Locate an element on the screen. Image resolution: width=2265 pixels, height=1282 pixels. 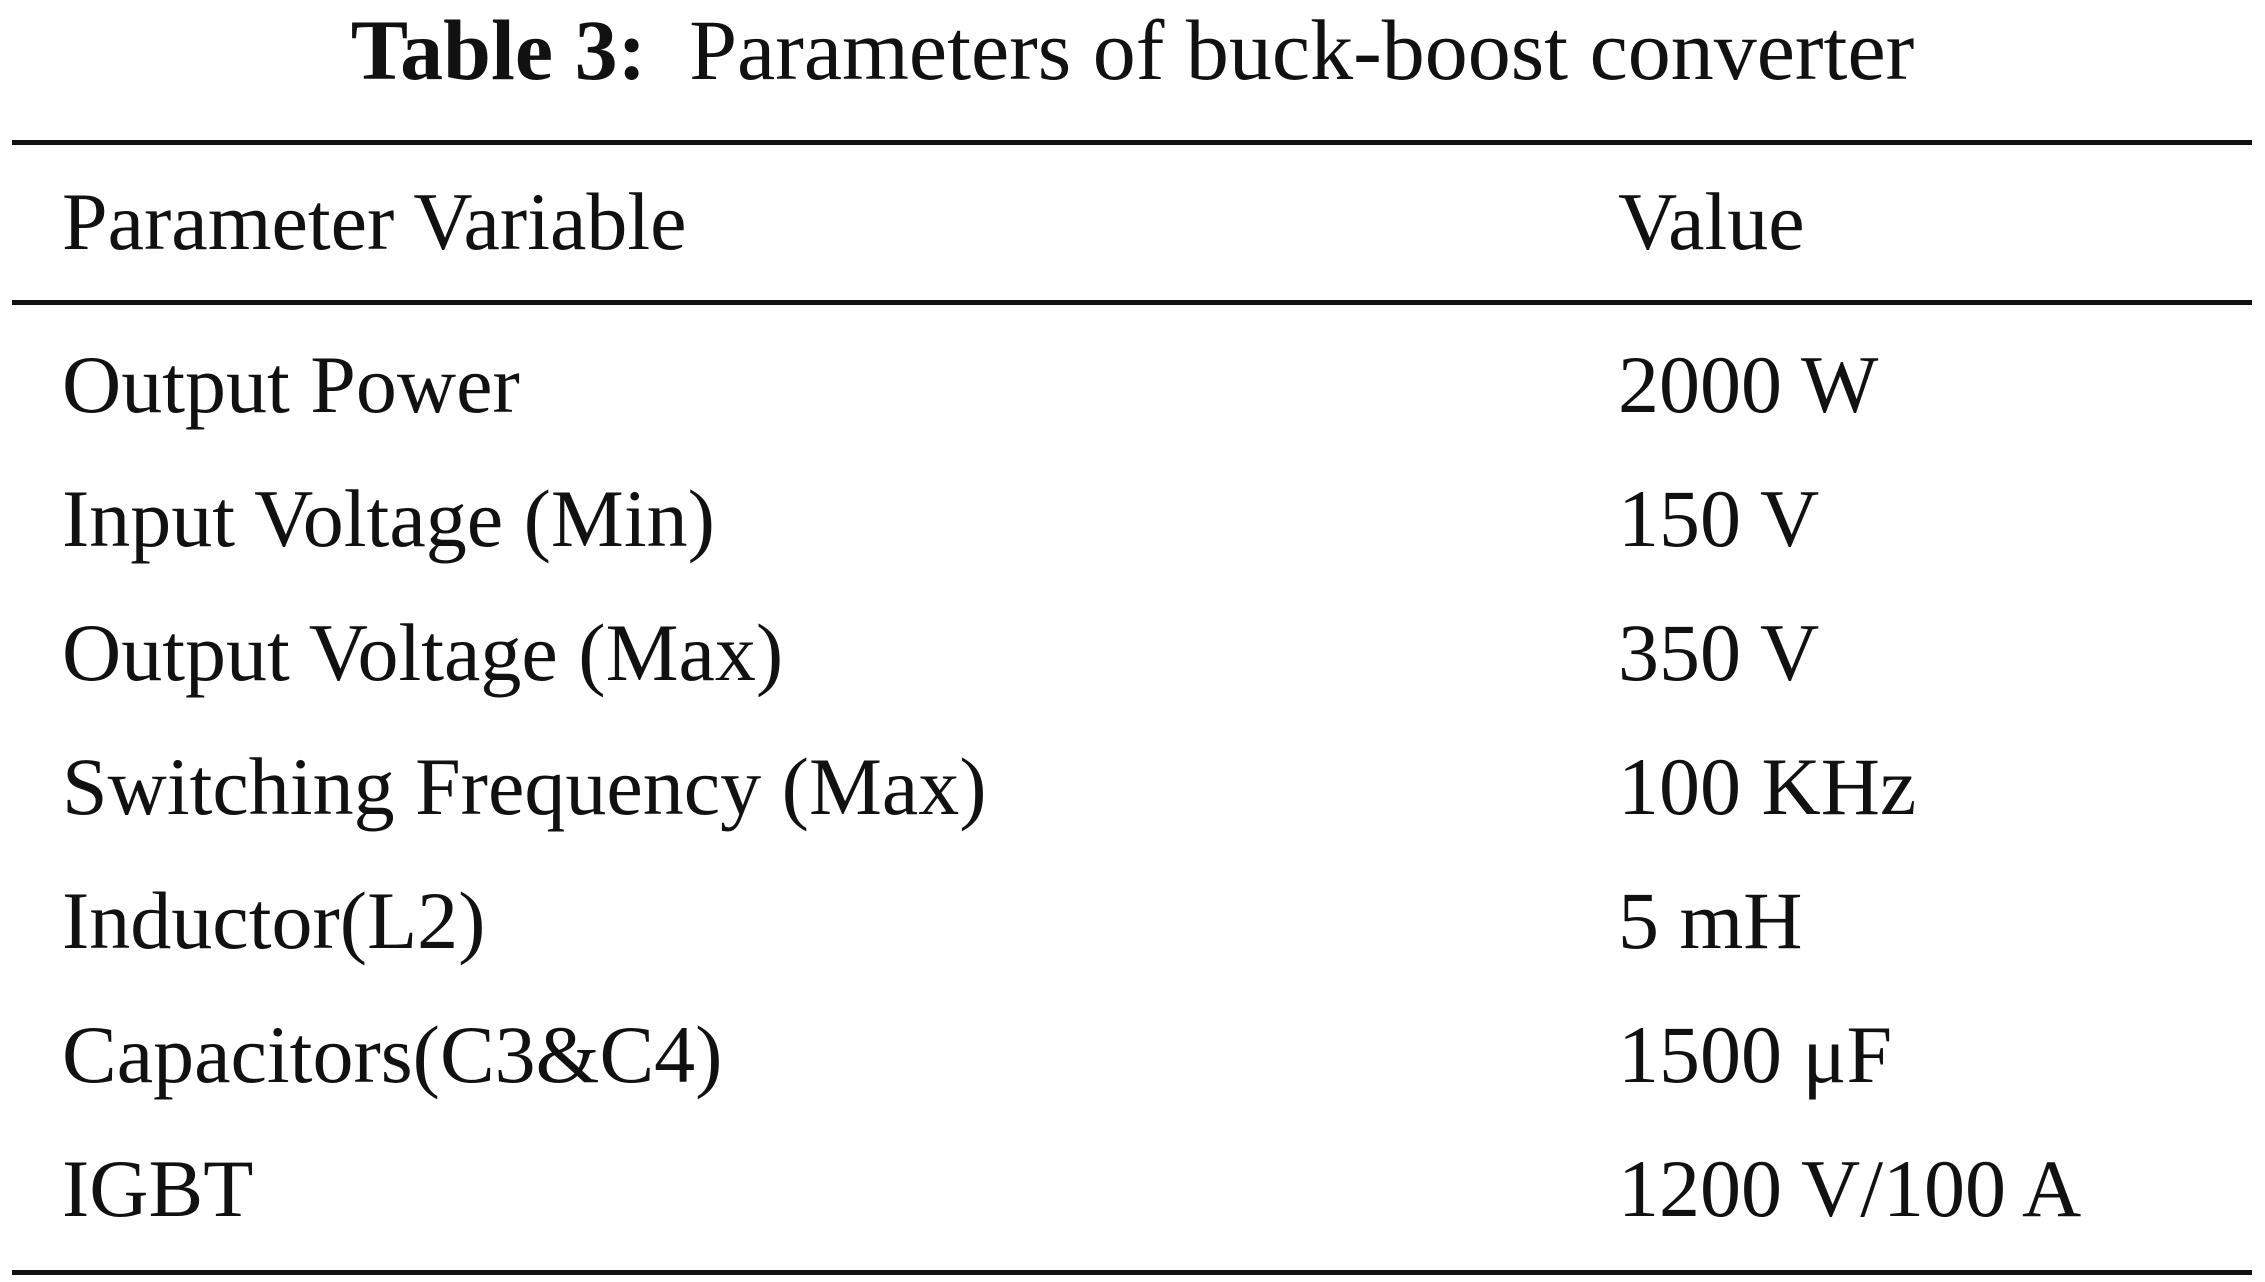
table-bottom-rule is located at coordinates (1132, 1272).